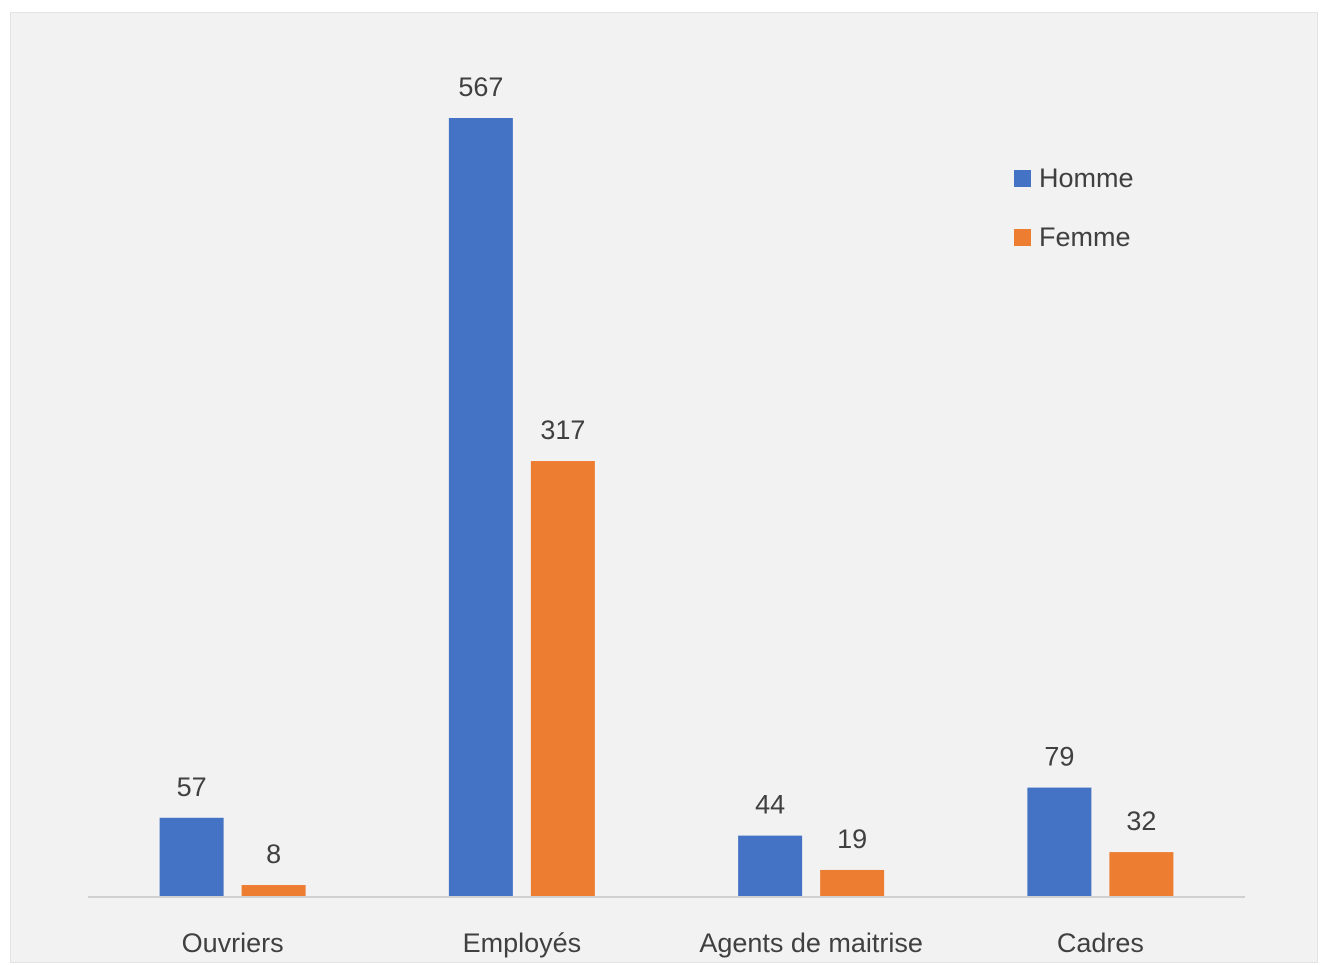 The height and width of the screenshot is (965, 1320). I want to click on x-tick-label-2: Agents de maitrise, so click(811, 943).